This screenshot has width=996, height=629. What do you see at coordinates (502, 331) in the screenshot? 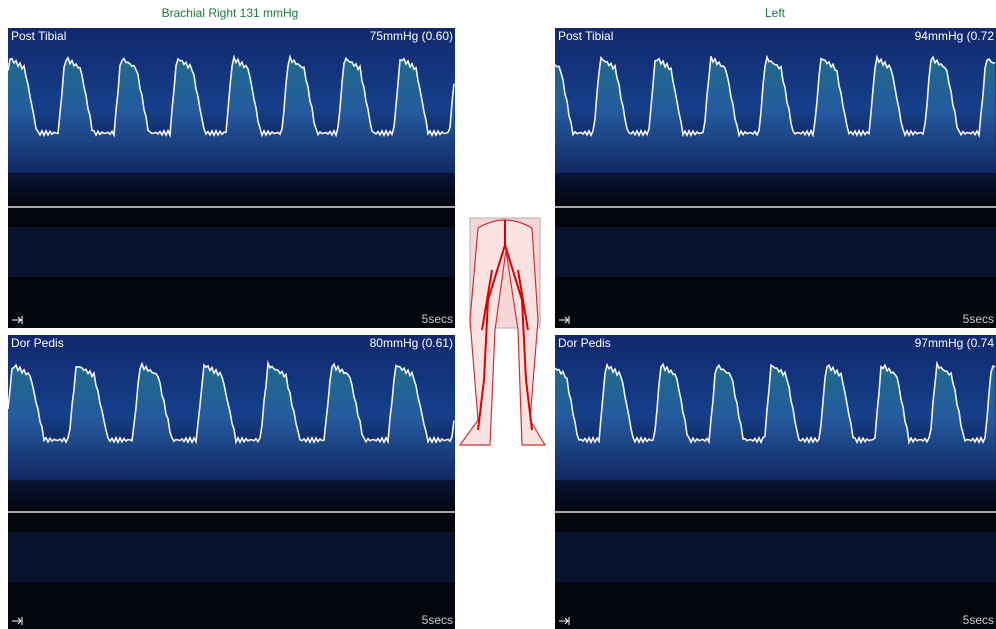
I see `legs-diagram` at bounding box center [502, 331].